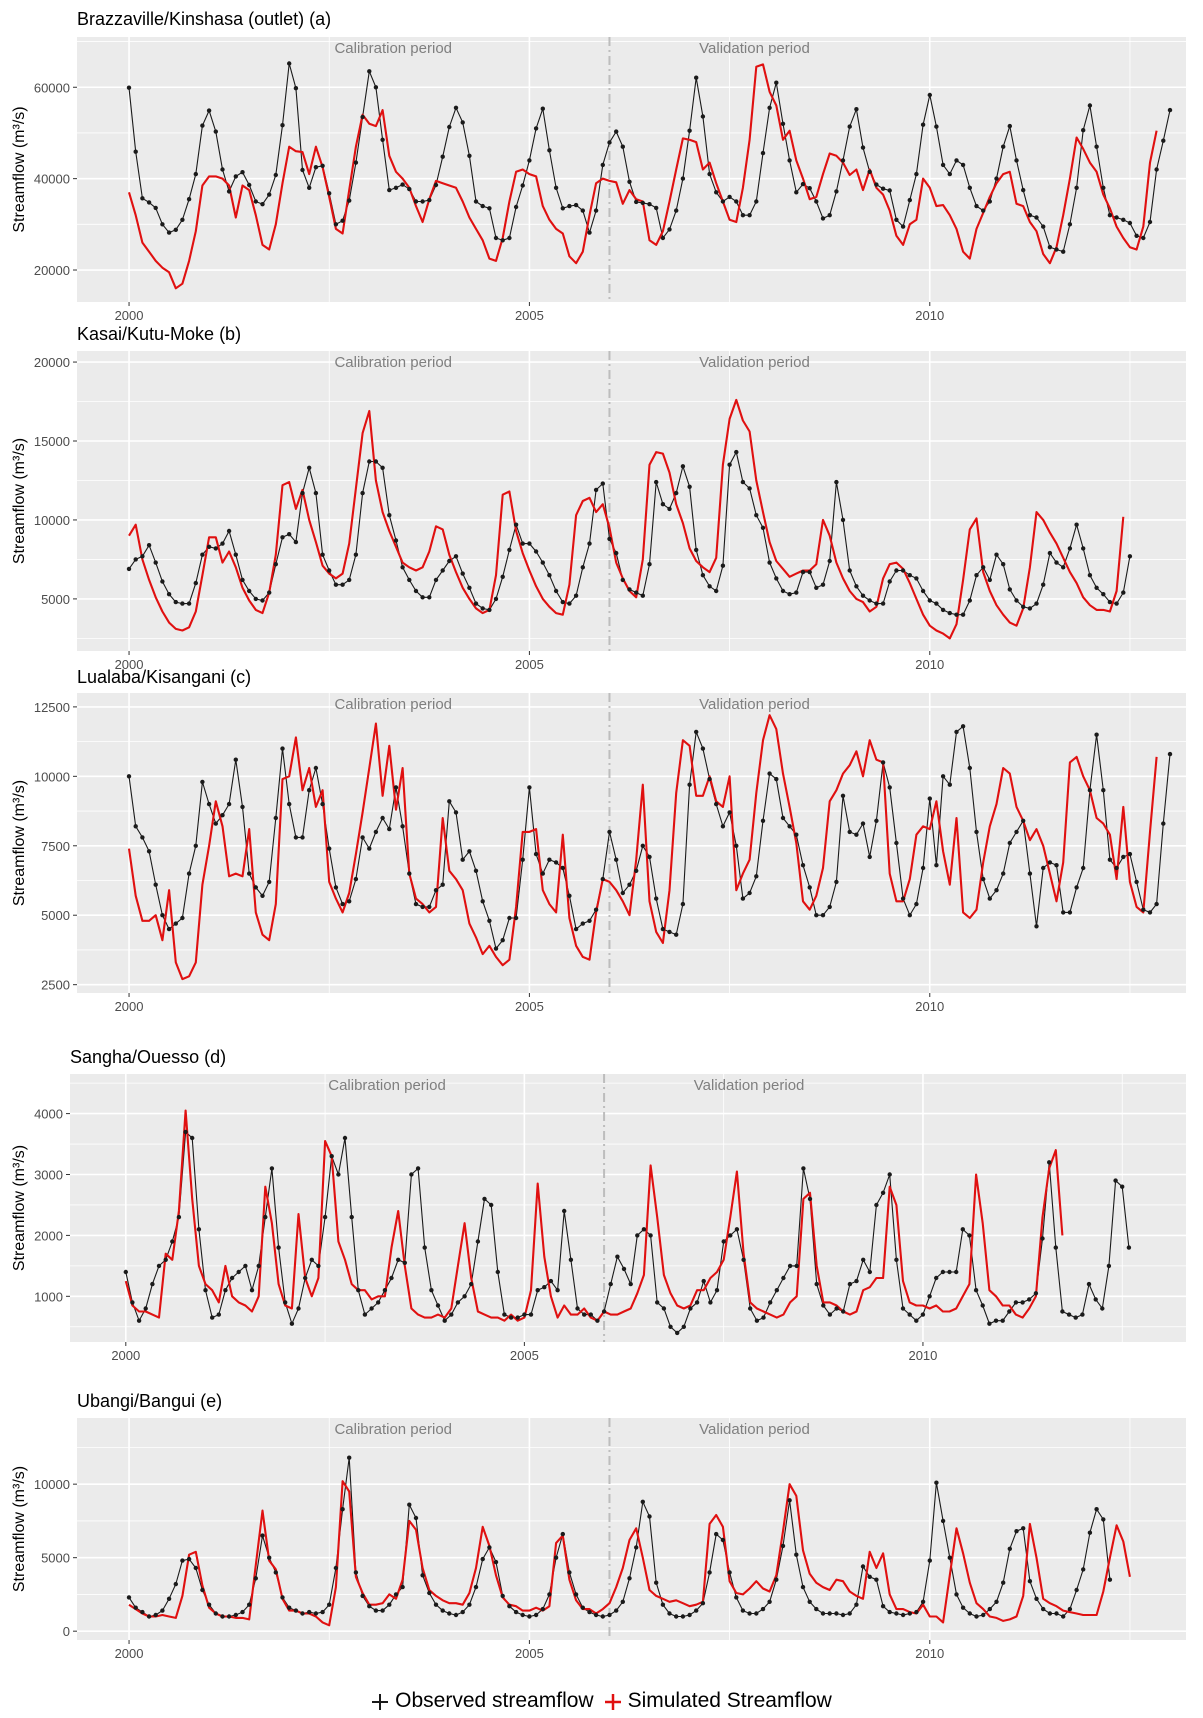 This screenshot has width=1203, height=1718. What do you see at coordinates (754, 1429) in the screenshot?
I see `validation-label: Validation period` at bounding box center [754, 1429].